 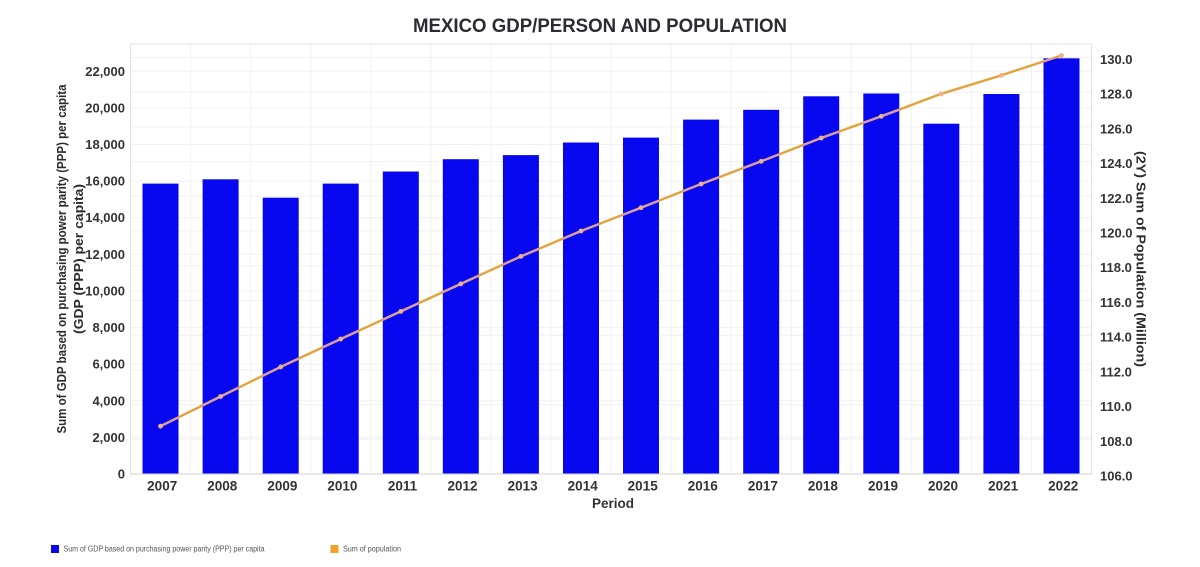 I want to click on svg-text: 18,000, so click(x=105, y=144).